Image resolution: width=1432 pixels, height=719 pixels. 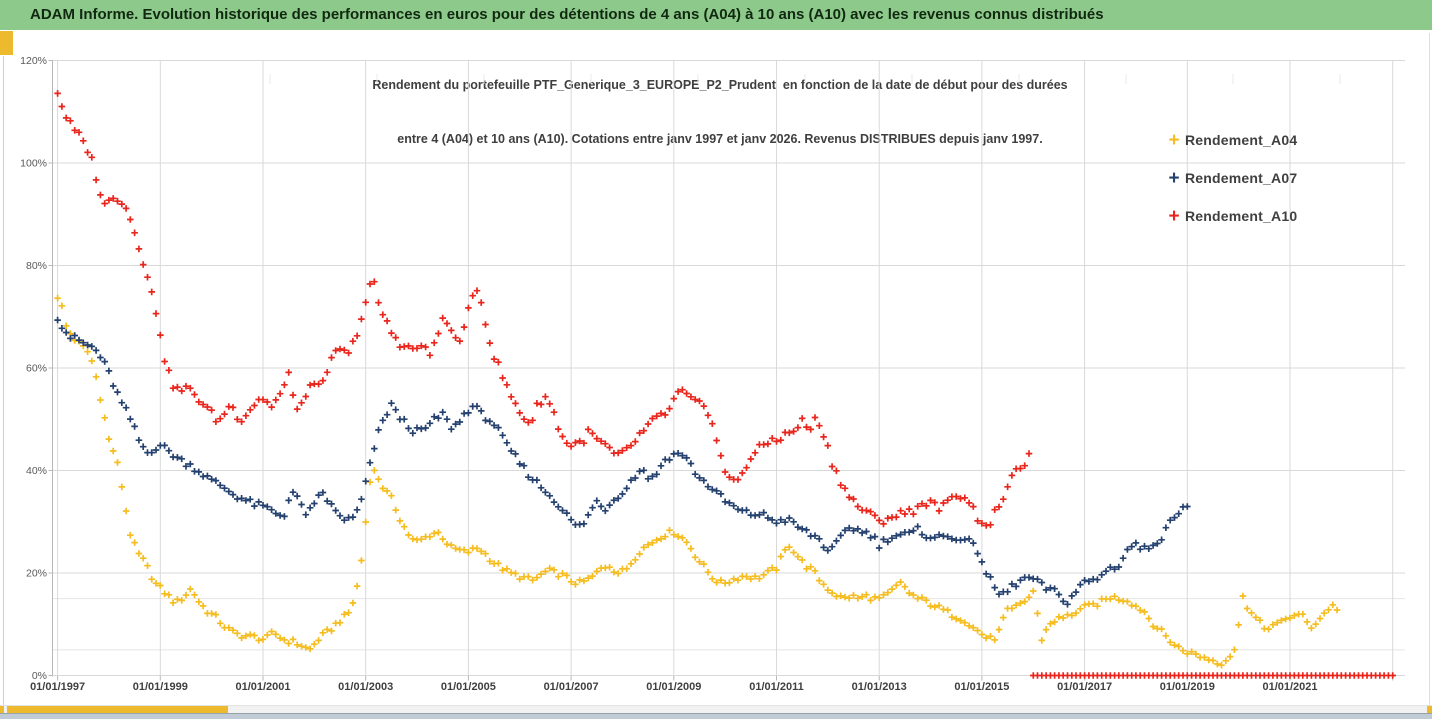 What do you see at coordinates (776, 687) in the screenshot?
I see `x-axis-label: 01/01/2011` at bounding box center [776, 687].